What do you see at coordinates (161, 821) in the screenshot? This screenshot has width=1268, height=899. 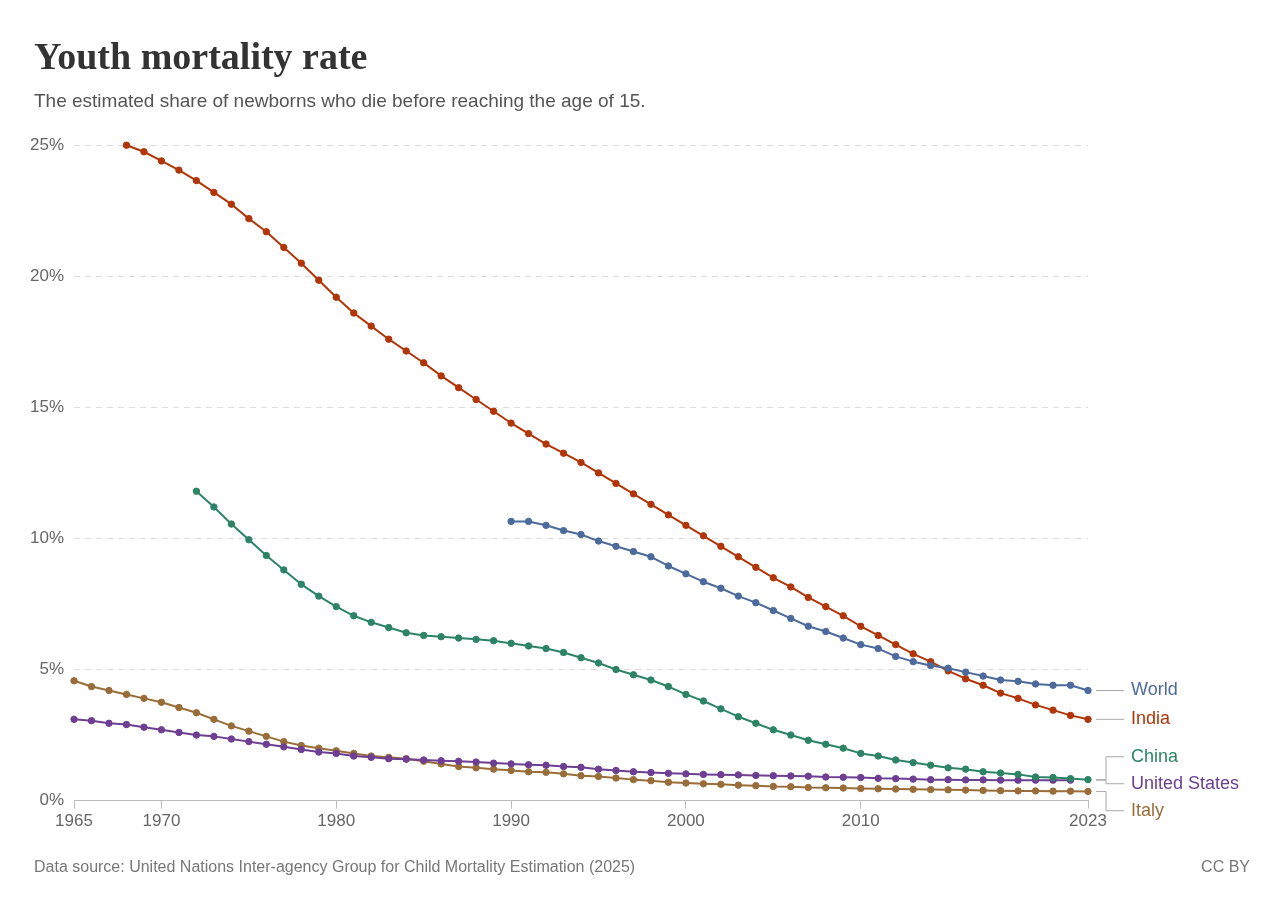 I see `x-tick-label: 1970` at bounding box center [161, 821].